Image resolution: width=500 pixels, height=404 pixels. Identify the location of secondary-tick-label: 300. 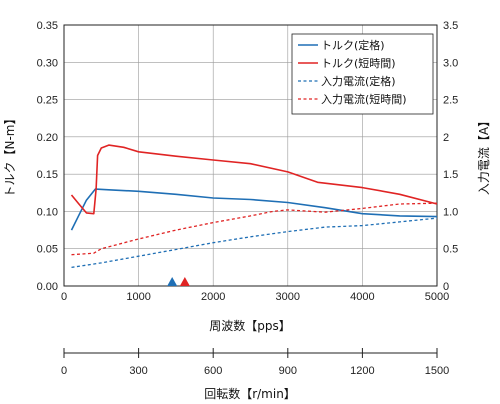
(138, 371).